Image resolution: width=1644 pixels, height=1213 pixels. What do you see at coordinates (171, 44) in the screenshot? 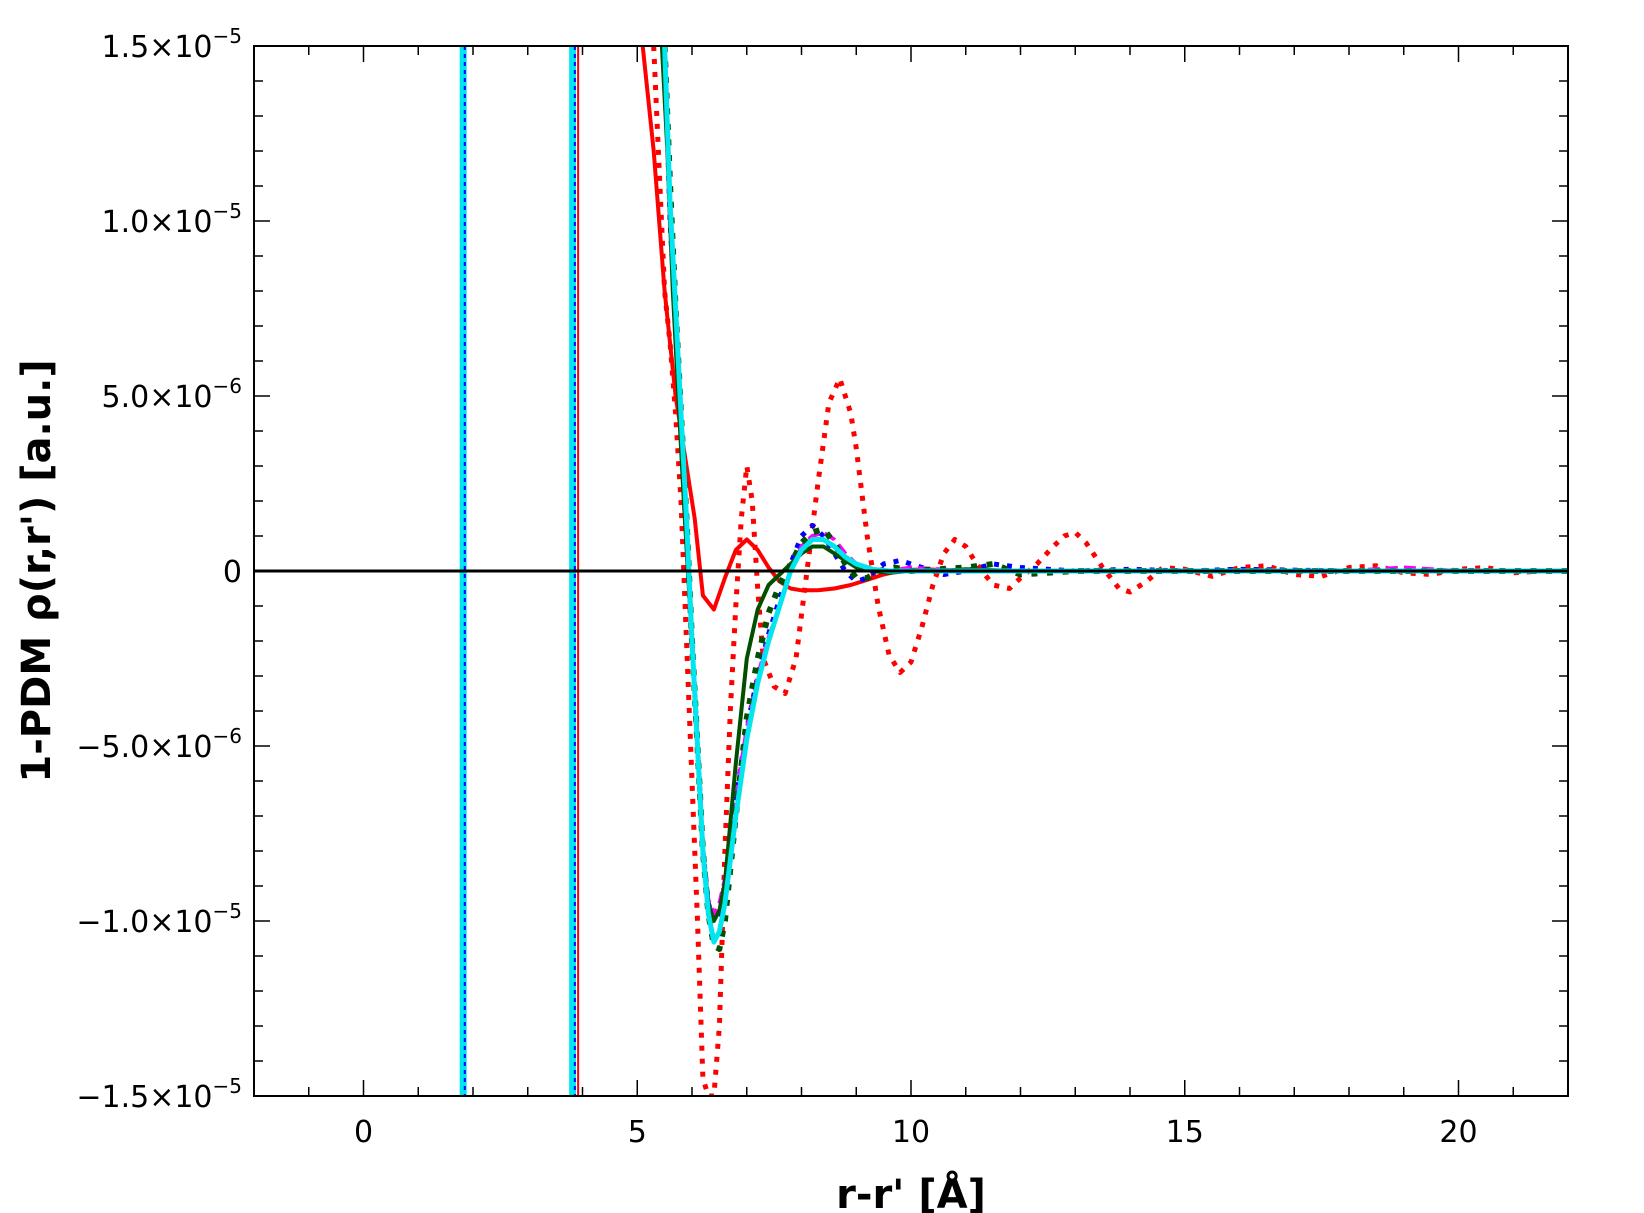
I see `y-tick-label: 1.5×10⁻⁵` at bounding box center [171, 44].